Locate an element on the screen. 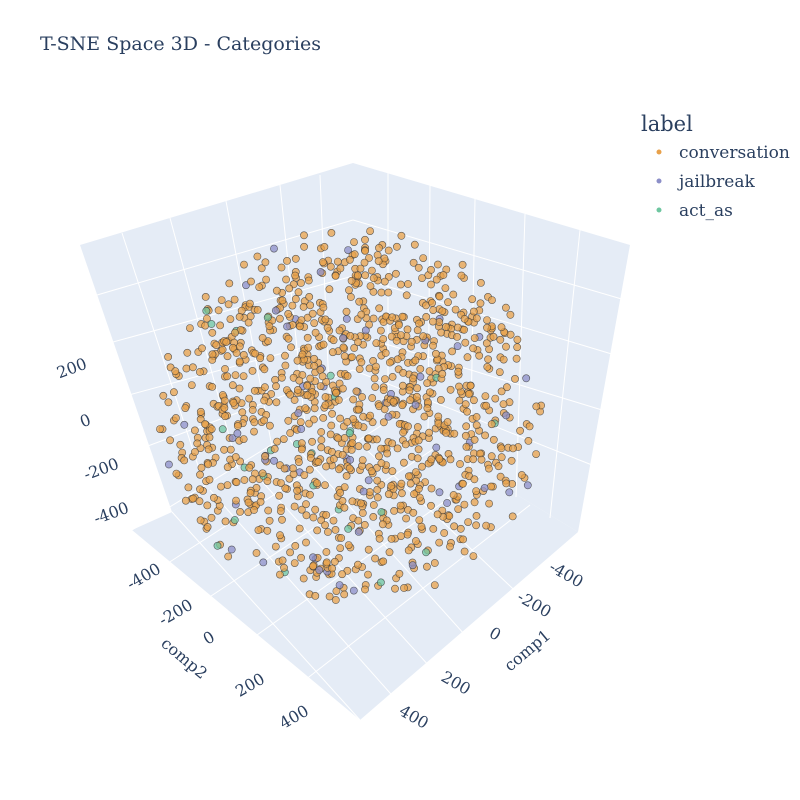  gridline is located at coordinates (565, 374).